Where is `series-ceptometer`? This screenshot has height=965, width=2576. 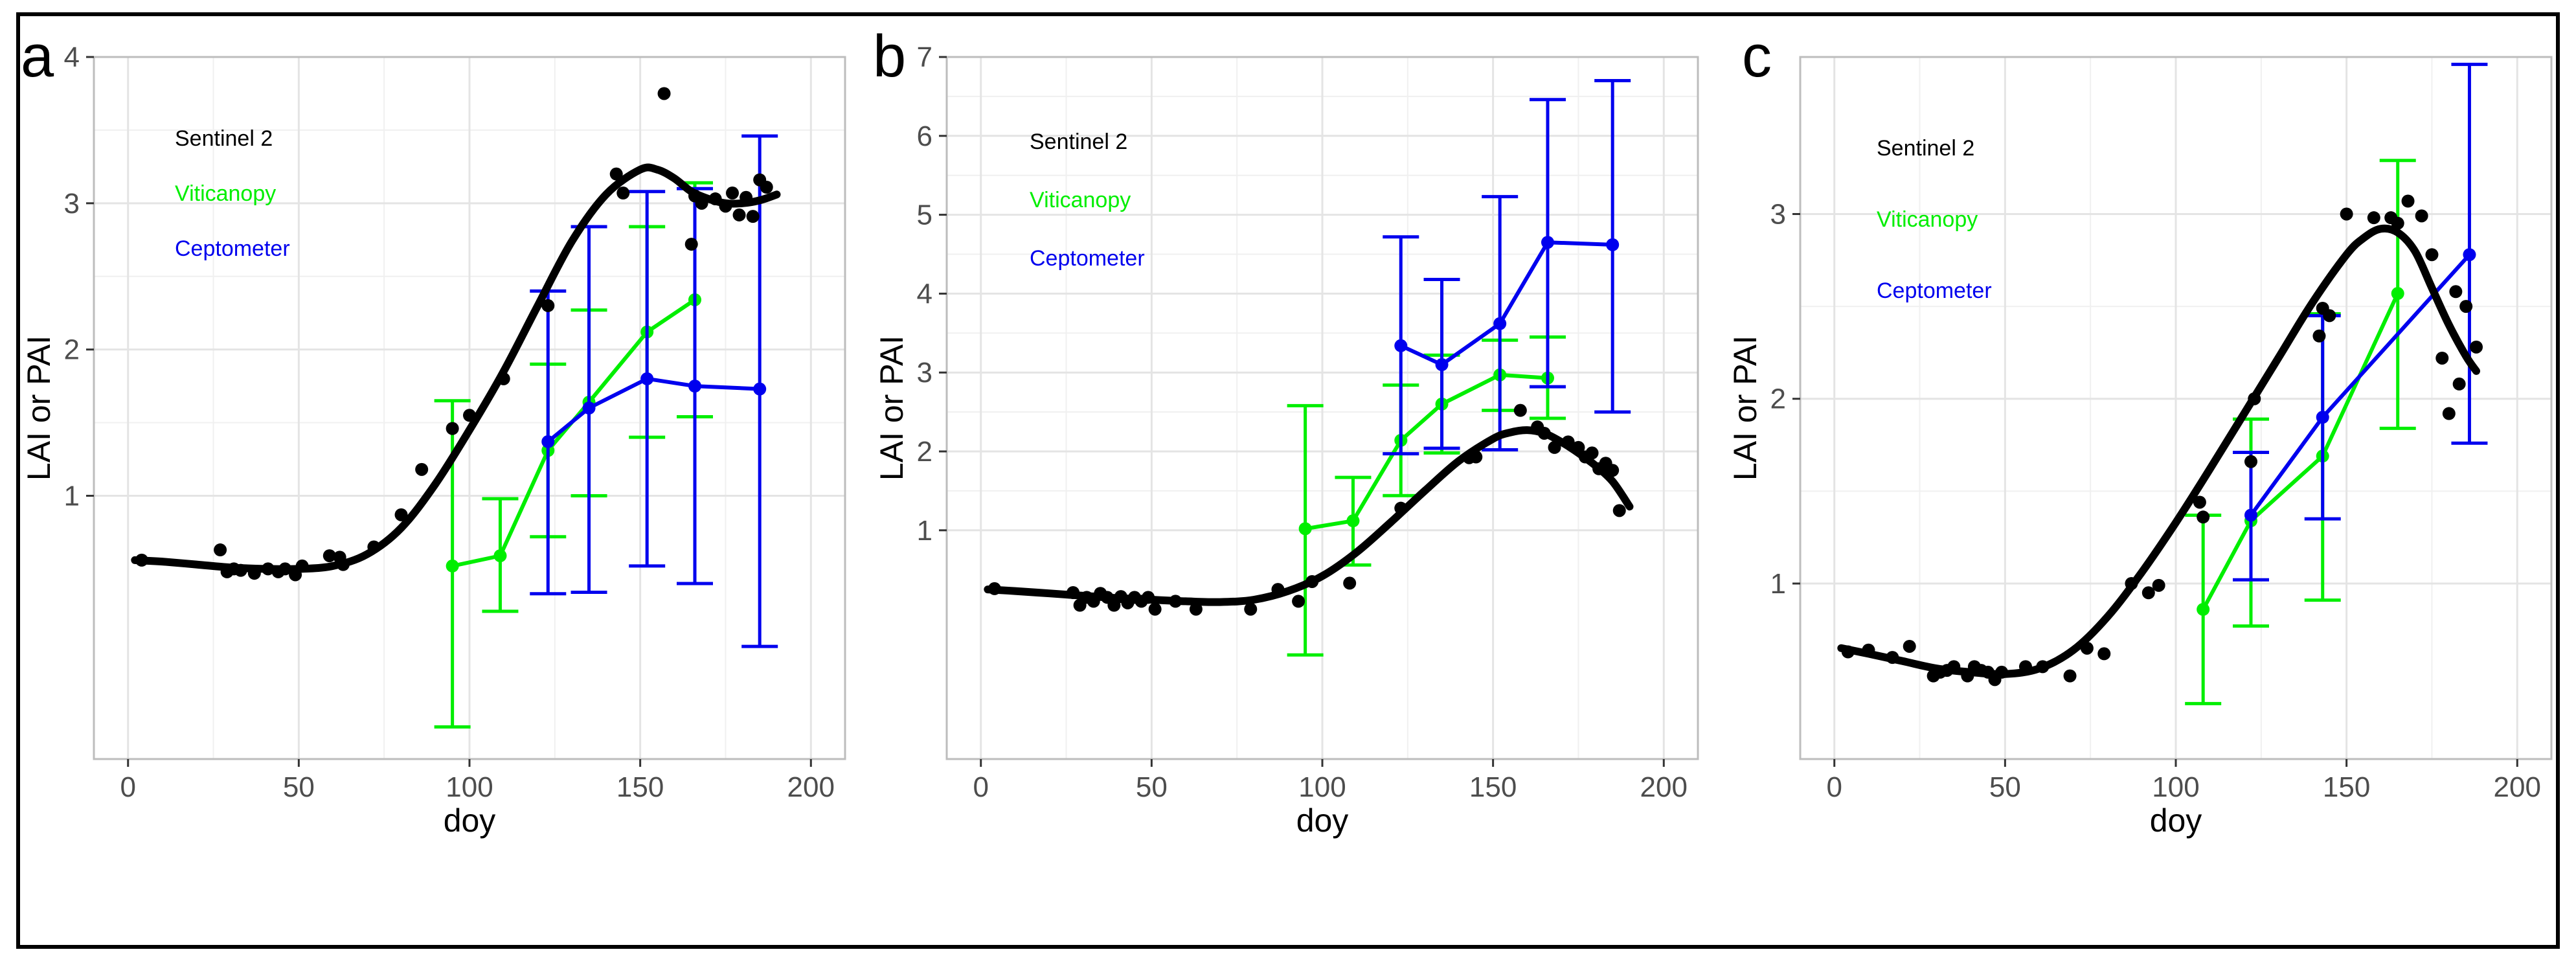
series-ceptometer is located at coordinates (1507, 267).